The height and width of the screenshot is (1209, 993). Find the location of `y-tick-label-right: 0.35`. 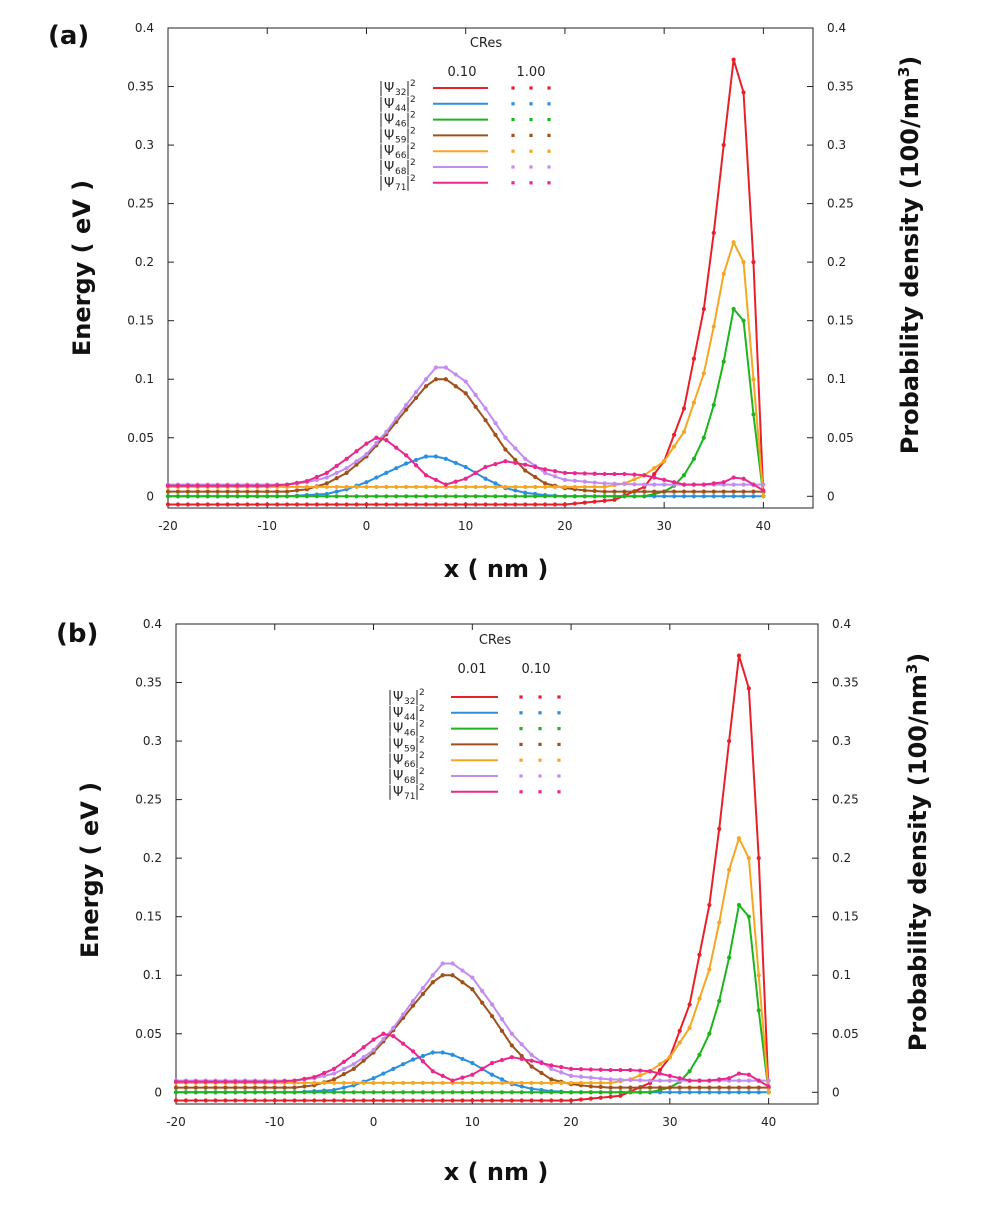

y-tick-label-right: 0.35 is located at coordinates (845, 683).